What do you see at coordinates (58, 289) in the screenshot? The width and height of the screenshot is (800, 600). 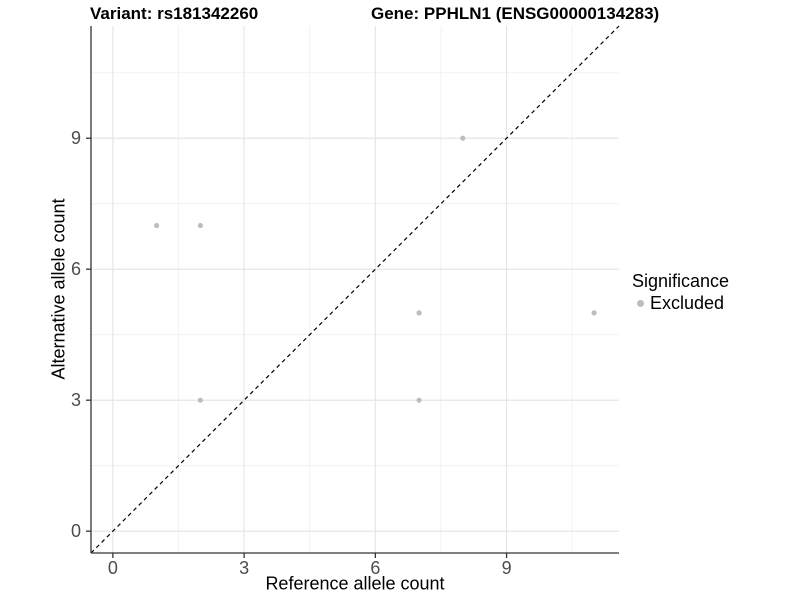 I see `y-axis-title: Alternative allele count` at bounding box center [58, 289].